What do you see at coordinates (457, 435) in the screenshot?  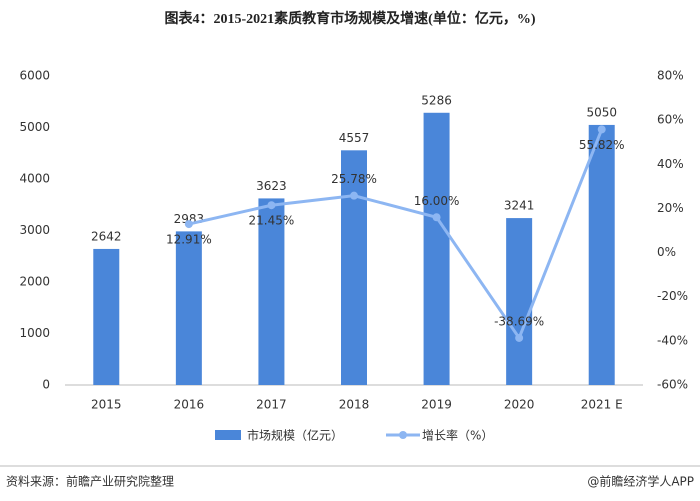 I see `legend-label: 增长率（%）` at bounding box center [457, 435].